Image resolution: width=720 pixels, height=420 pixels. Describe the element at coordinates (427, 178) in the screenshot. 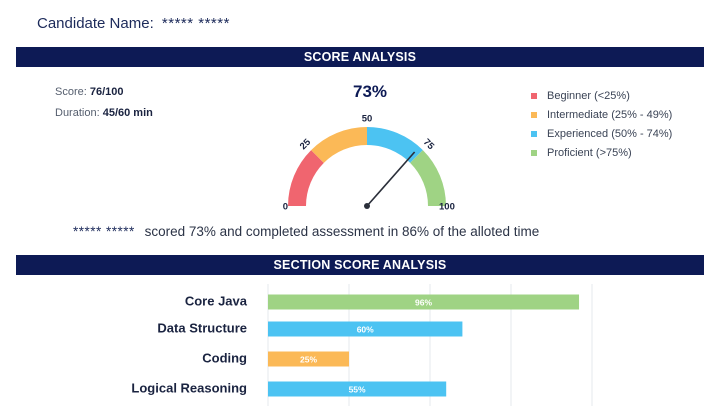

I see `gauge-band-proficient` at that location.